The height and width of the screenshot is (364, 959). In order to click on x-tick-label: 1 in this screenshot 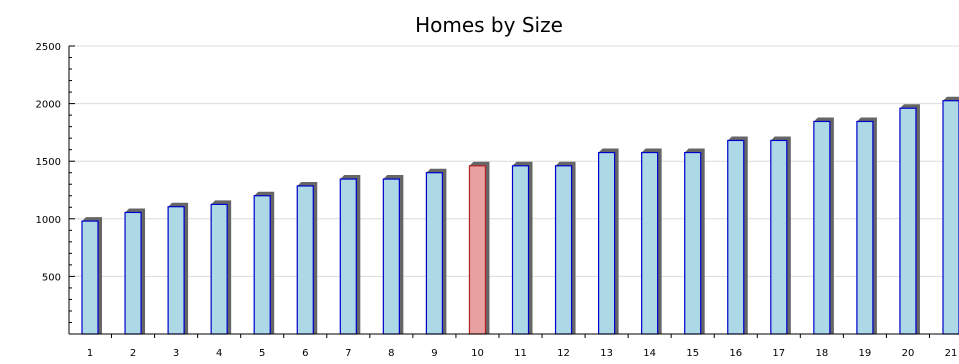, I will do `click(90, 353)`.